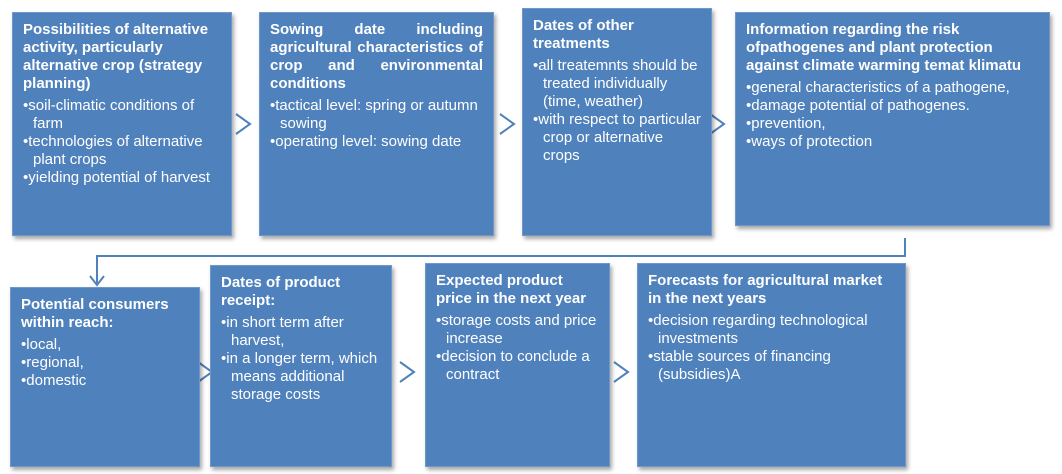 Image resolution: width=1062 pixels, height=474 pixels. I want to click on bullet-item: ways of protection, so click(892, 142).